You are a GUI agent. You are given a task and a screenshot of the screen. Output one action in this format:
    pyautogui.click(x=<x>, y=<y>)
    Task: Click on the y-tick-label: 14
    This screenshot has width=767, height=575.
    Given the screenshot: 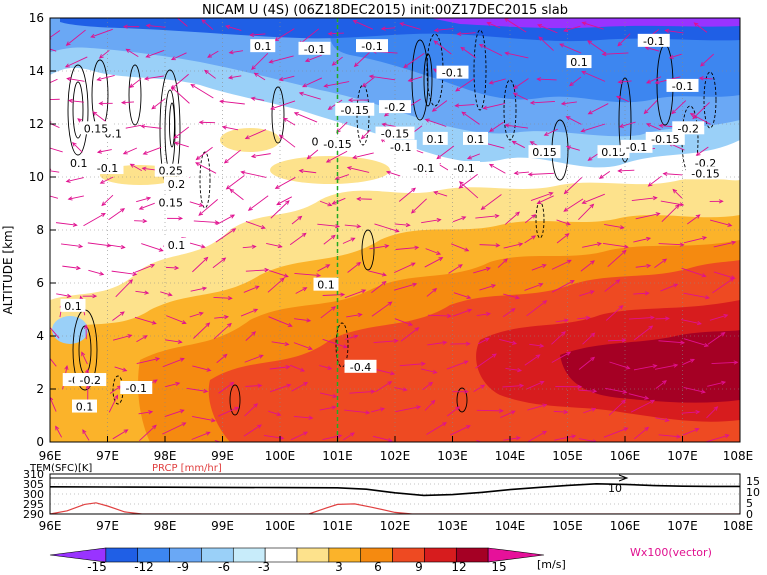 What is the action you would take?
    pyautogui.click(x=36, y=71)
    